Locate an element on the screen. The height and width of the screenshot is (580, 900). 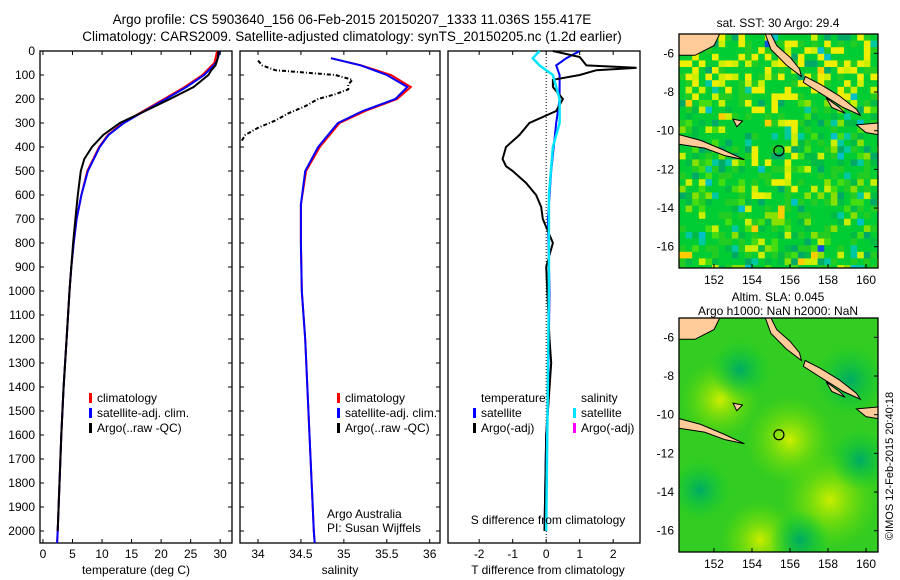
legend-label: satellite is located at coordinates (501, 413).